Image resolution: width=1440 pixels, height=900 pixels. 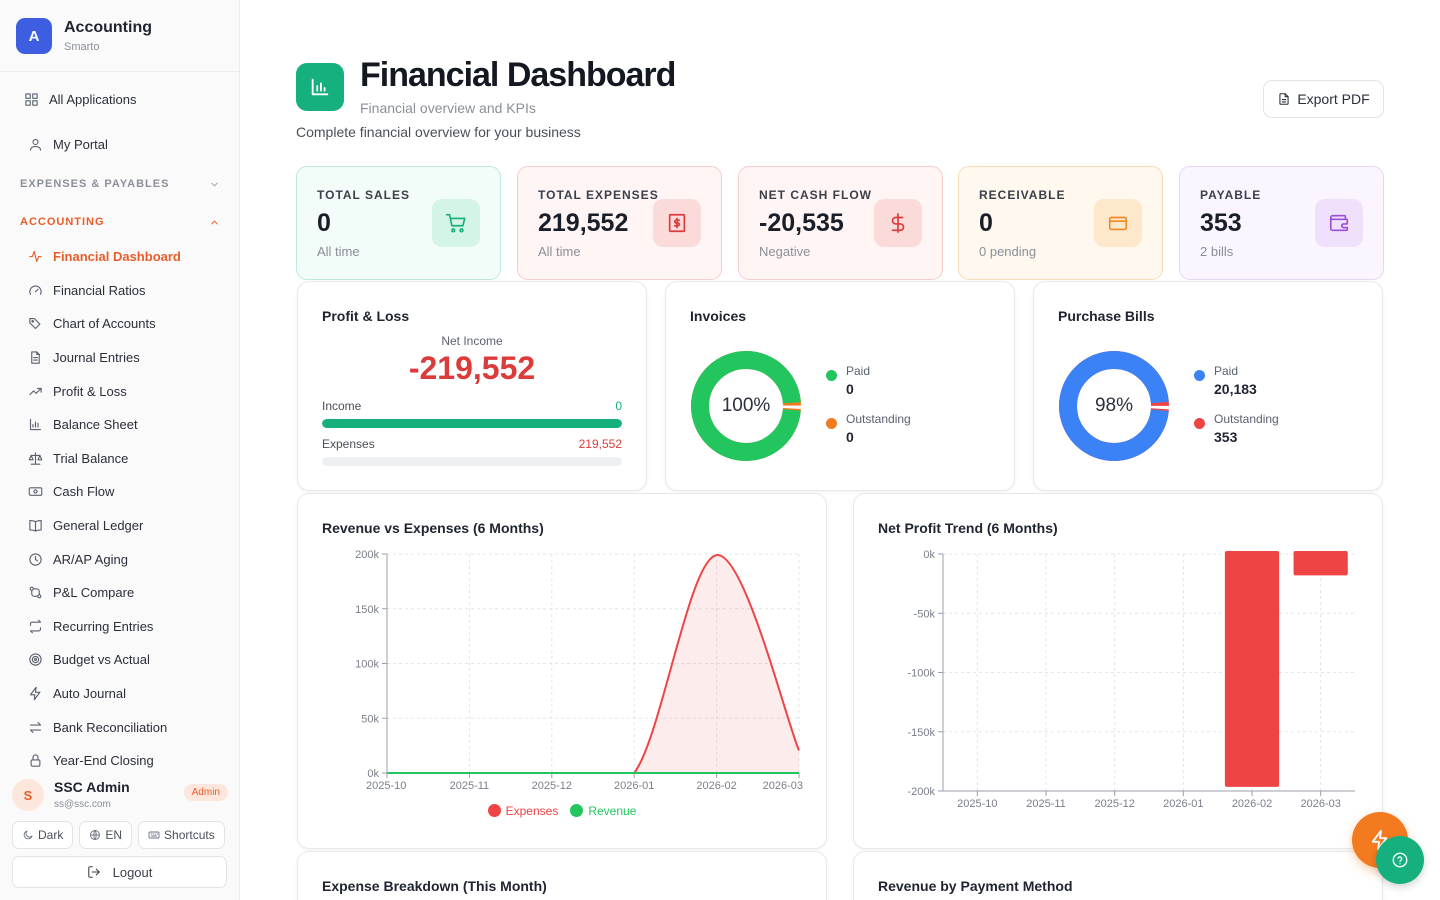 I want to click on brand: A Accounting Smarto, so click(x=84, y=36).